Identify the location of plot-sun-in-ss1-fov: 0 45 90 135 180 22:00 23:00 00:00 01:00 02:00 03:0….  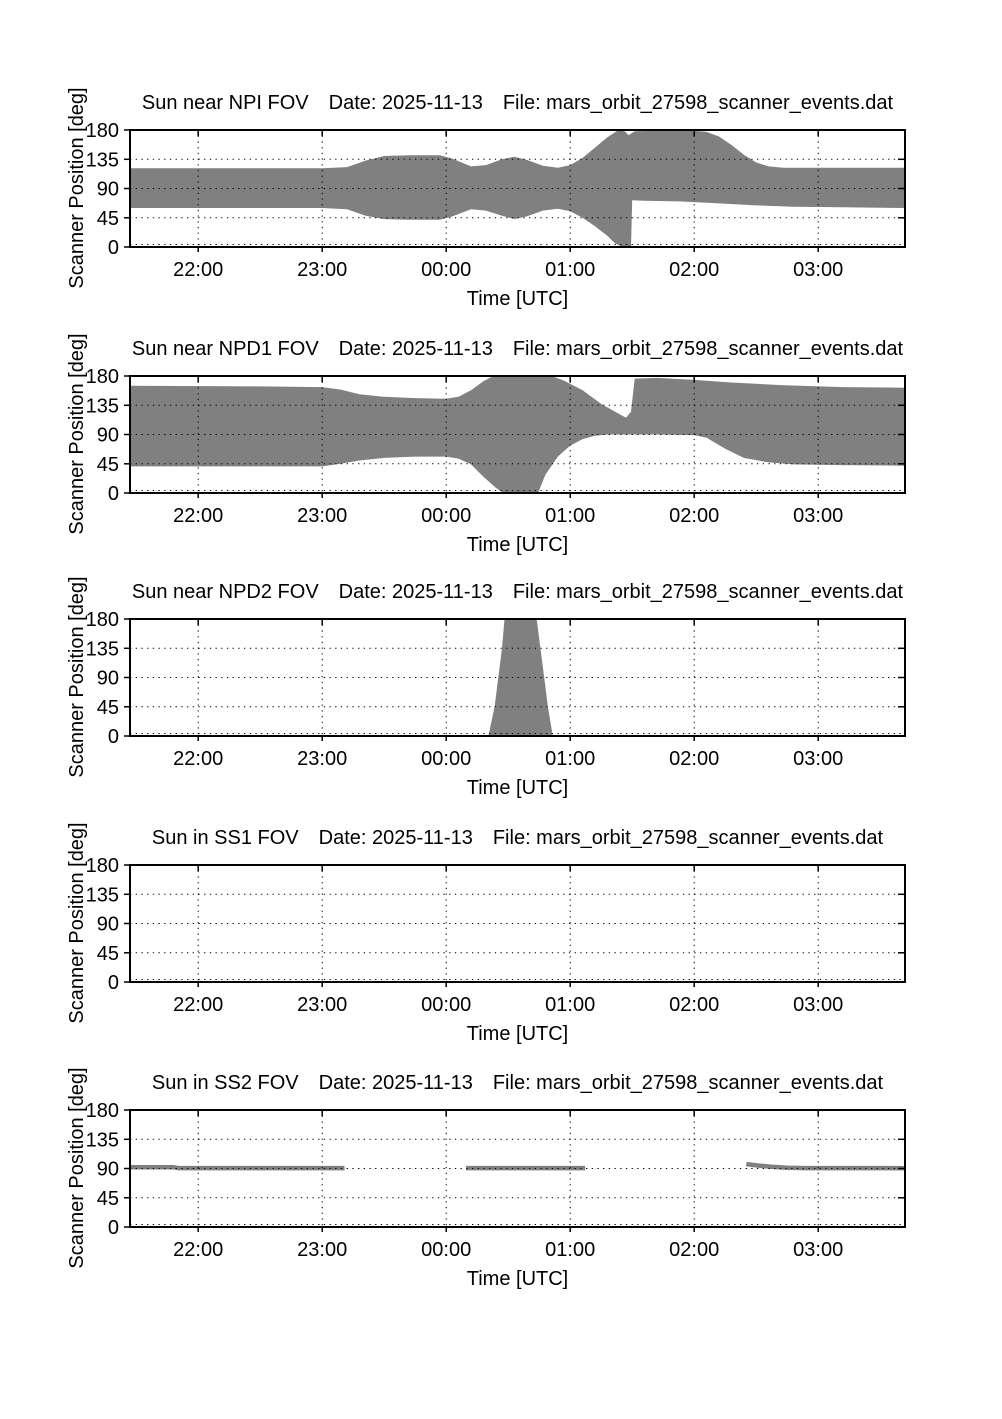
(486, 933).